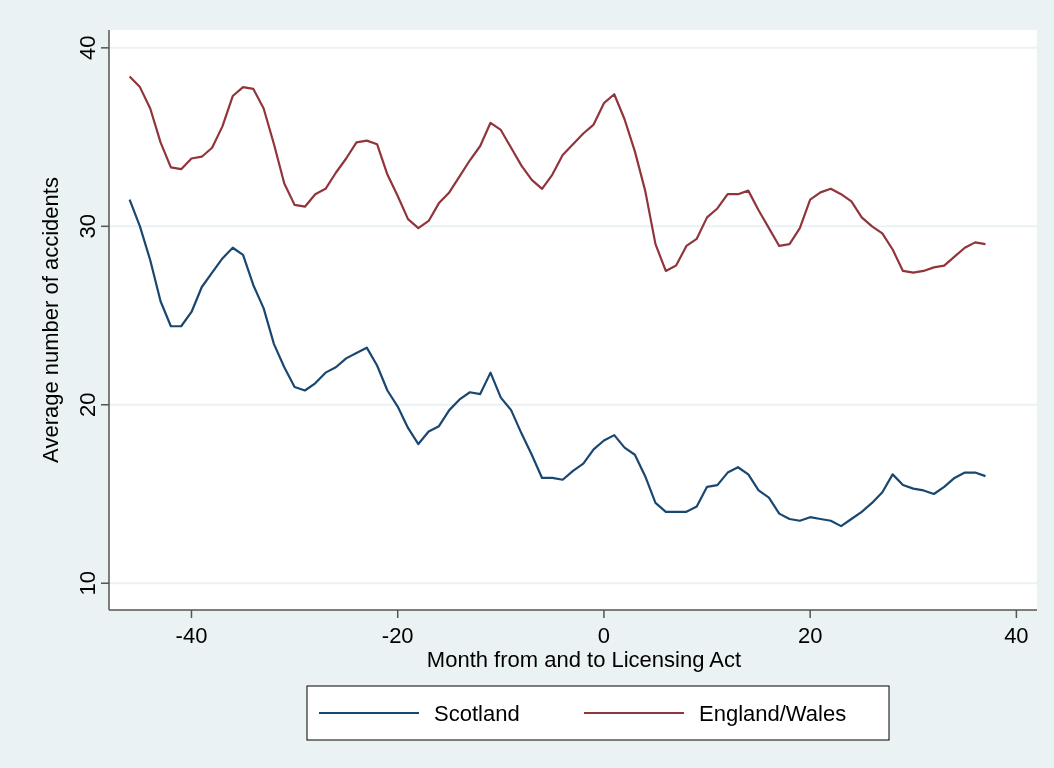 The height and width of the screenshot is (768, 1054). What do you see at coordinates (50, 320) in the screenshot?
I see `y-axis-title: Average number of accidents` at bounding box center [50, 320].